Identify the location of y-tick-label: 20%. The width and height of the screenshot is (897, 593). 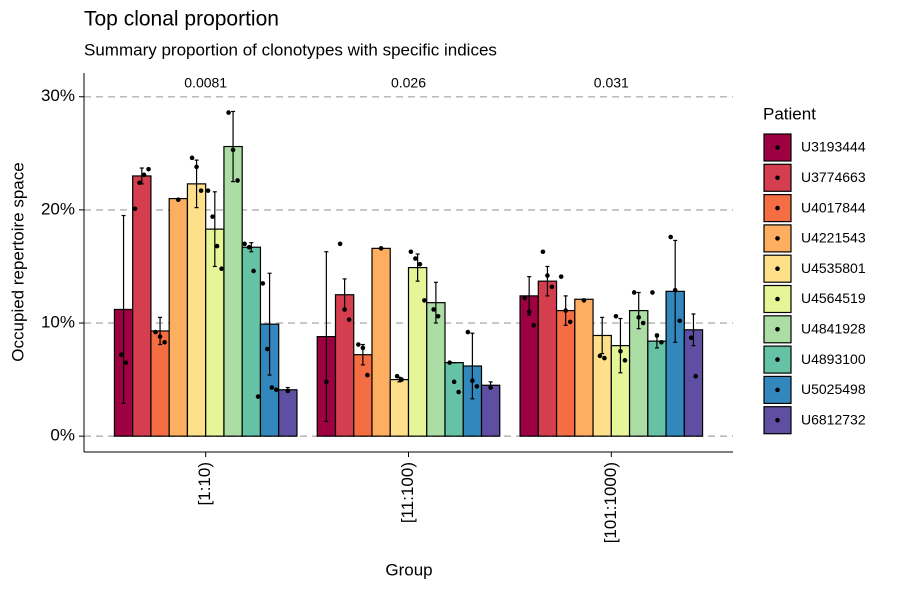
(58, 208).